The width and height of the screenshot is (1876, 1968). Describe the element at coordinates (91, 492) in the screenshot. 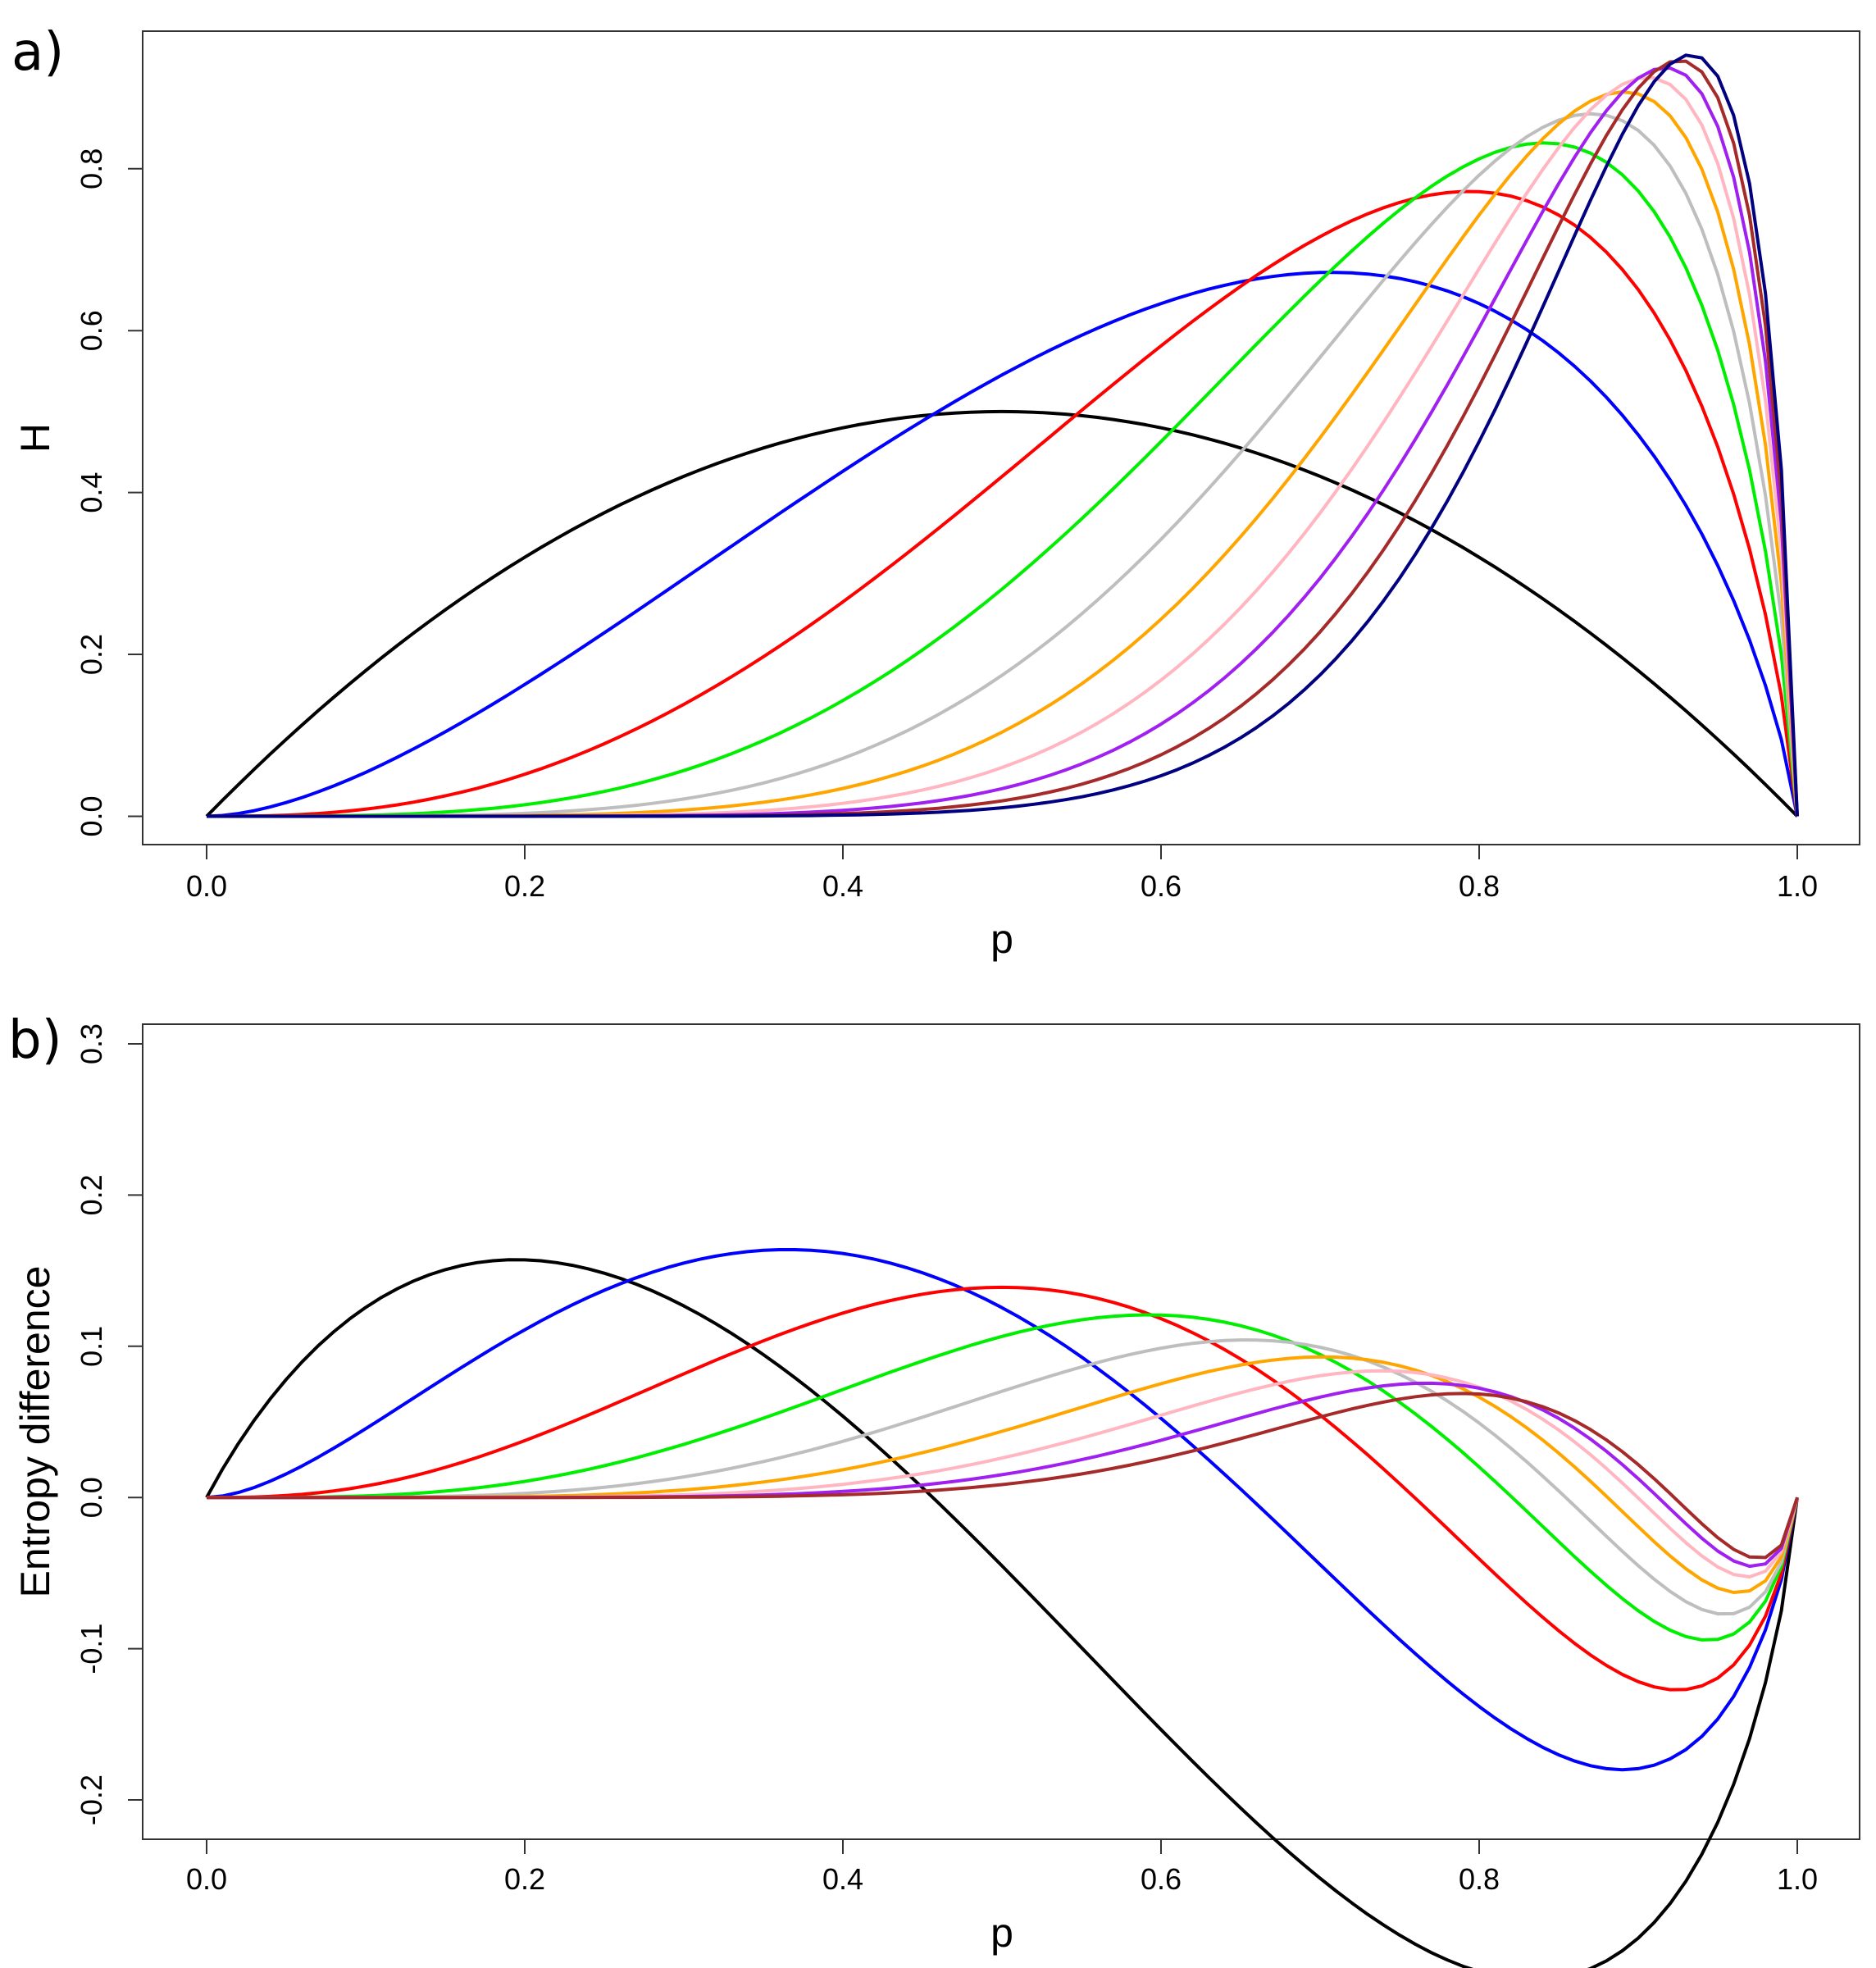

I see `y-tick-label: 0.4` at that location.